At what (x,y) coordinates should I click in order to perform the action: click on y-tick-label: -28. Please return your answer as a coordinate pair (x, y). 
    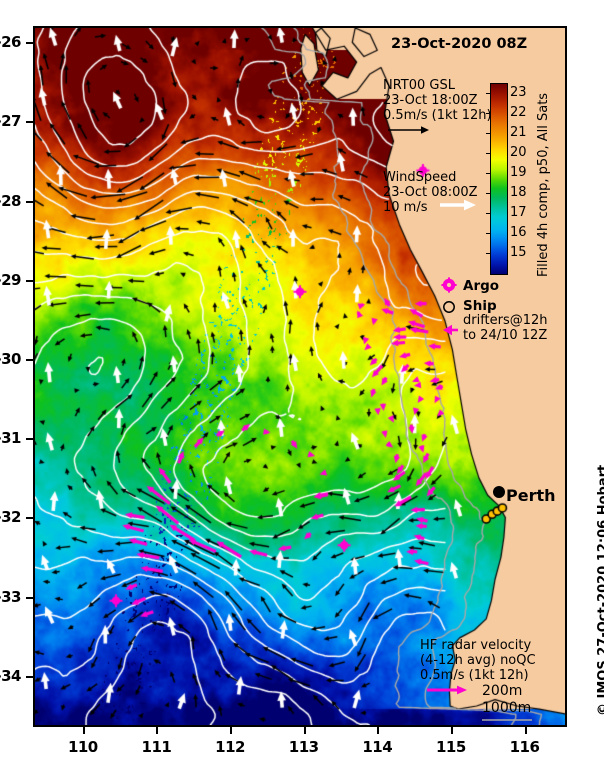
    Looking at the image, I should click on (11, 200).